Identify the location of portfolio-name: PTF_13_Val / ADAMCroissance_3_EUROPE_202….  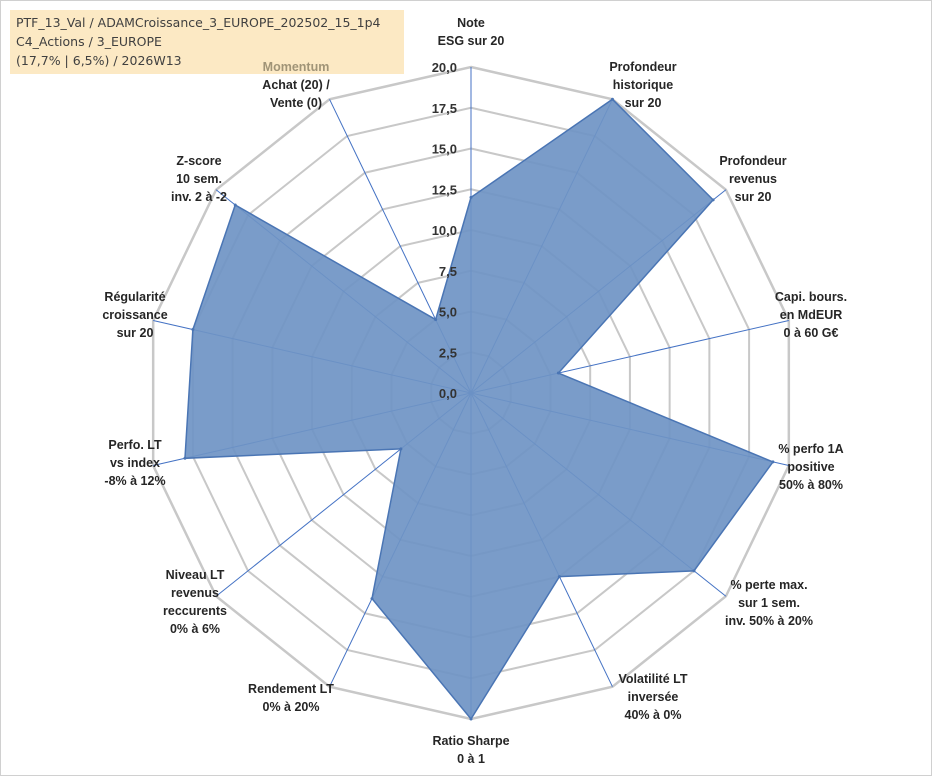
(198, 22).